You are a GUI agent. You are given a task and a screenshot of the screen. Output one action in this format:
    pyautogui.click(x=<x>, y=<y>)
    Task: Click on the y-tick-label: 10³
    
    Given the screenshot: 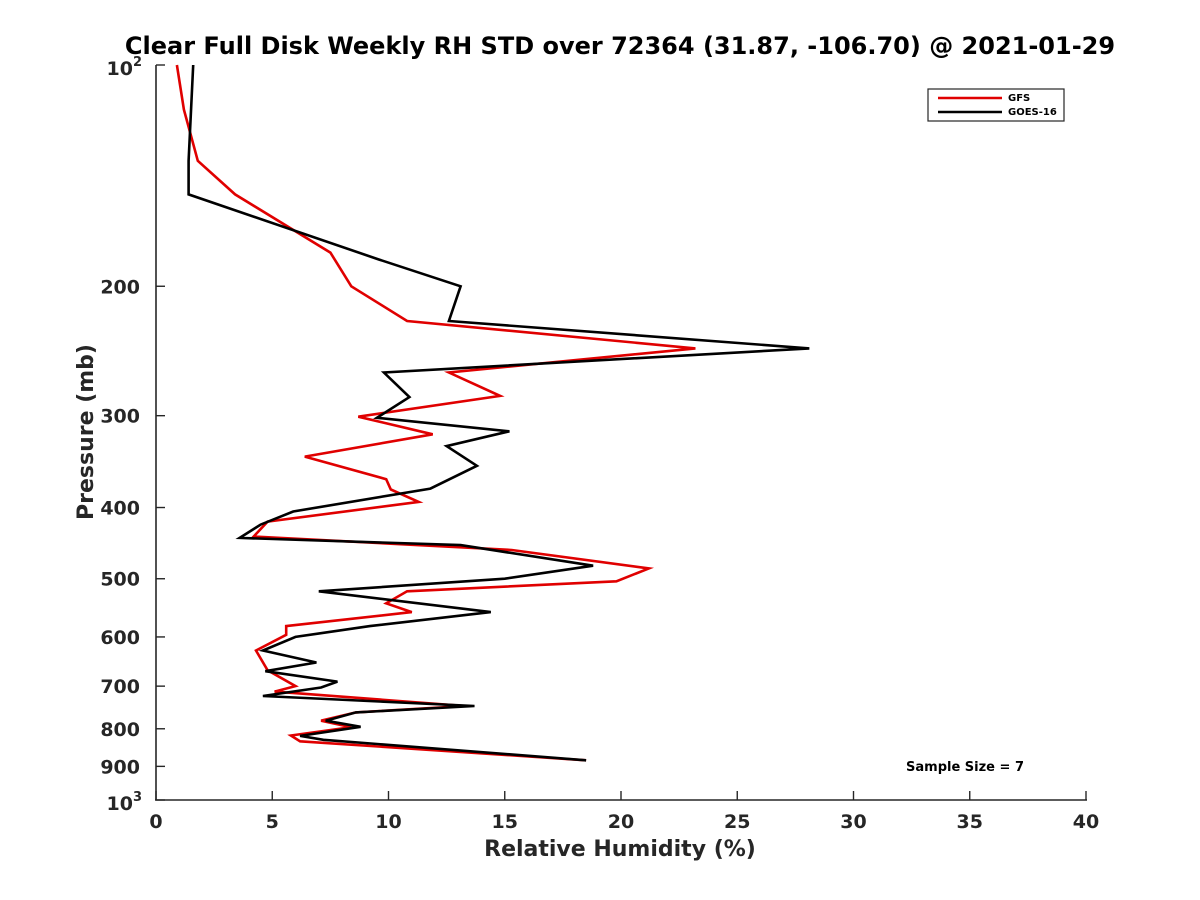 What is the action you would take?
    pyautogui.click(x=125, y=802)
    